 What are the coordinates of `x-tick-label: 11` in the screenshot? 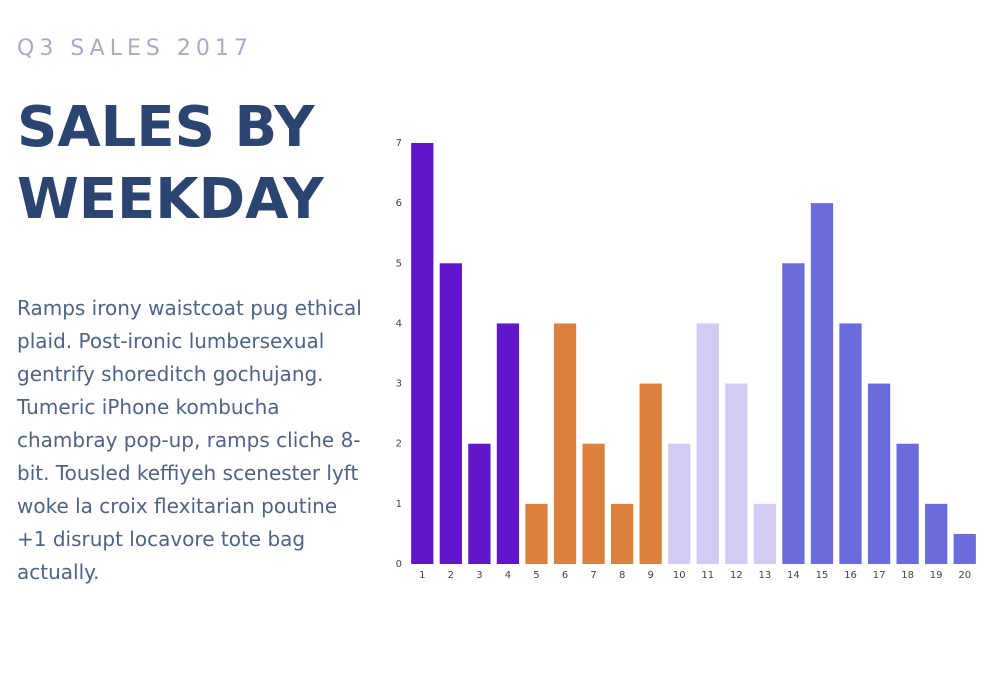 It's located at (707, 575).